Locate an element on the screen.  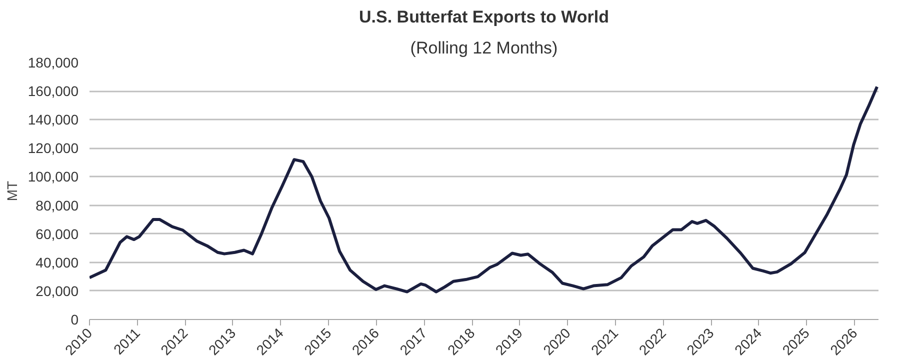
y-tick-label: 140,000 is located at coordinates (53, 120).